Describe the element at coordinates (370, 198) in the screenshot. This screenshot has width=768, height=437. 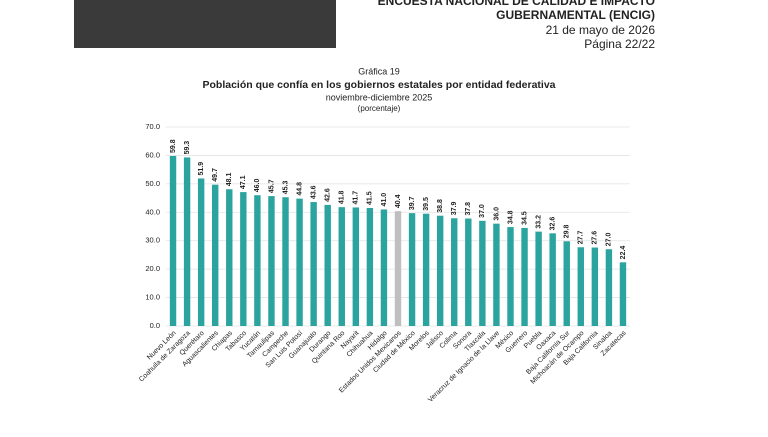
I see `value-label: 41.5` at that location.